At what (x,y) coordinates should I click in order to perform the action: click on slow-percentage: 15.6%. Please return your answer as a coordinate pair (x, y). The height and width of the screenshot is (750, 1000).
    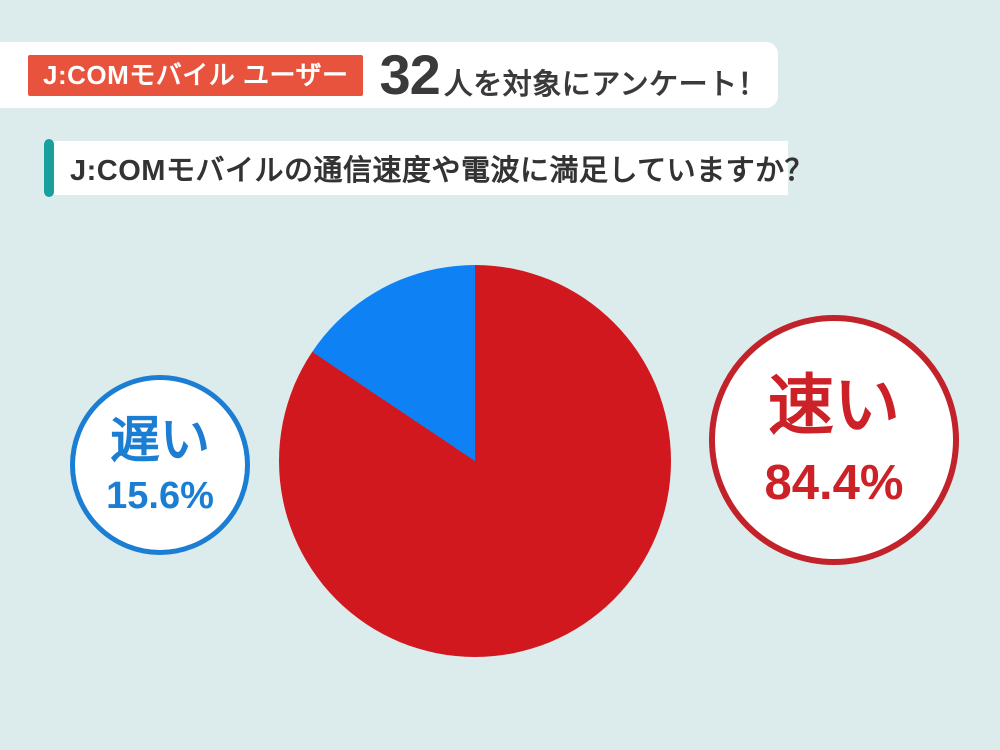
    Looking at the image, I should click on (160, 495).